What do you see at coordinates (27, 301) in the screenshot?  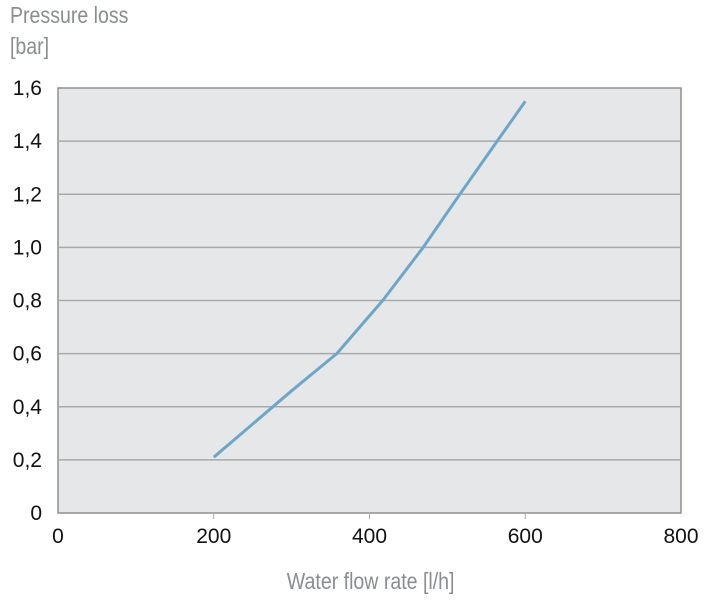 I see `y-tick-label: 0,8` at bounding box center [27, 301].